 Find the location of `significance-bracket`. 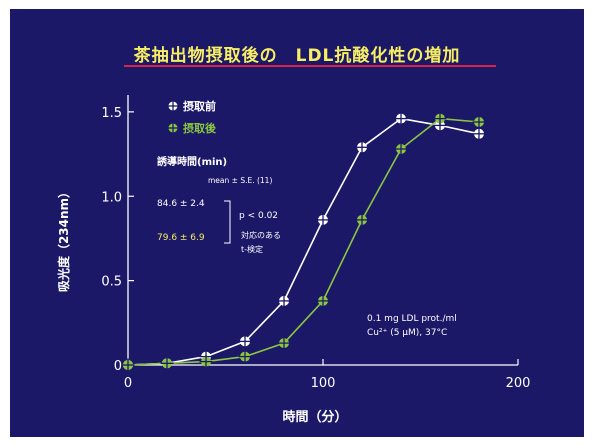

significance-bracket is located at coordinates (227, 222).